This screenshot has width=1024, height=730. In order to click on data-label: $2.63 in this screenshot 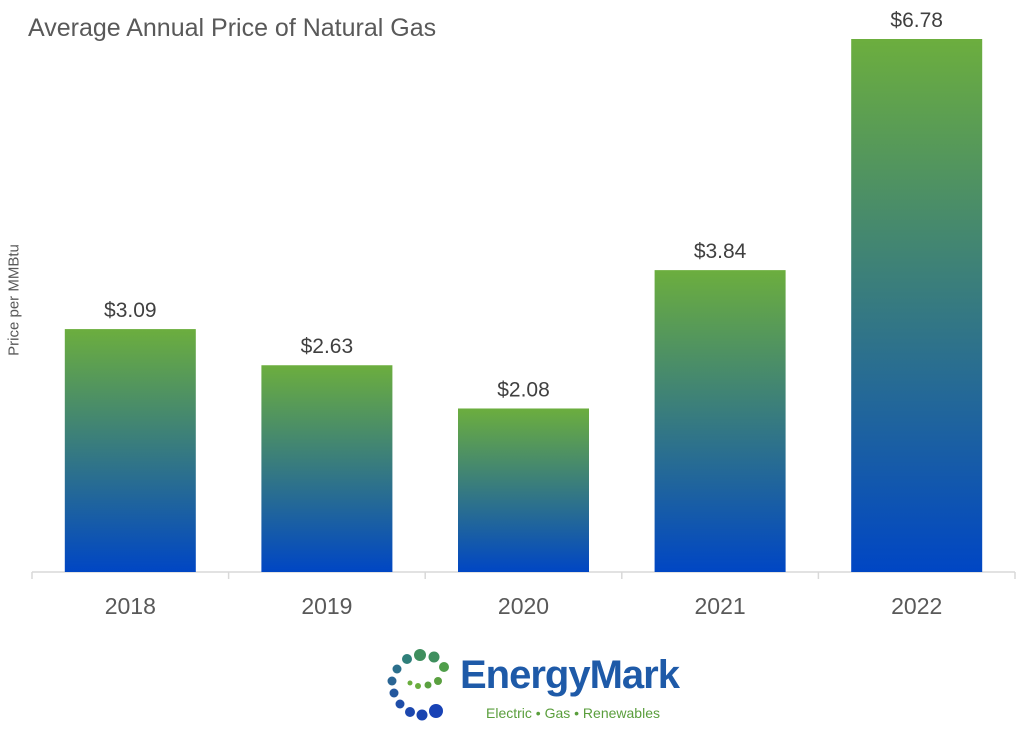, I will do `click(327, 346)`.